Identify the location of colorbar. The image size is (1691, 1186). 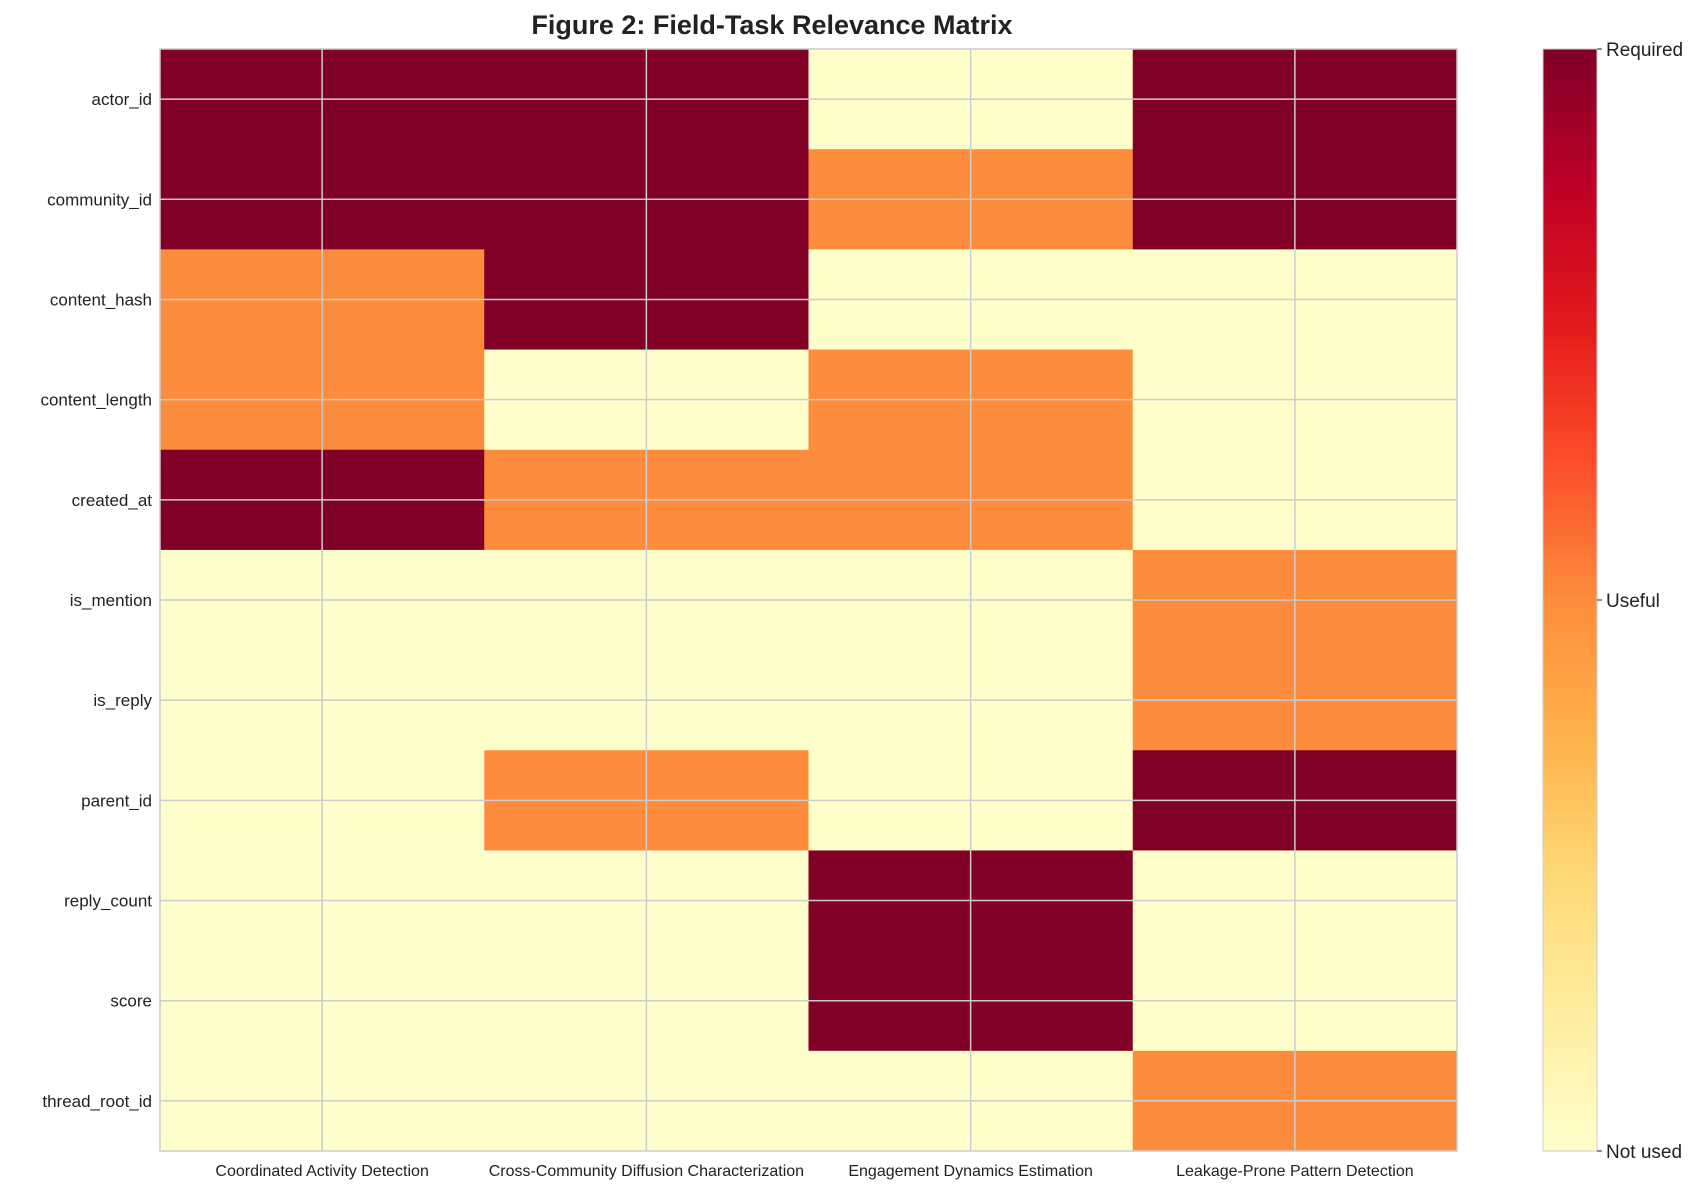
(1570, 600).